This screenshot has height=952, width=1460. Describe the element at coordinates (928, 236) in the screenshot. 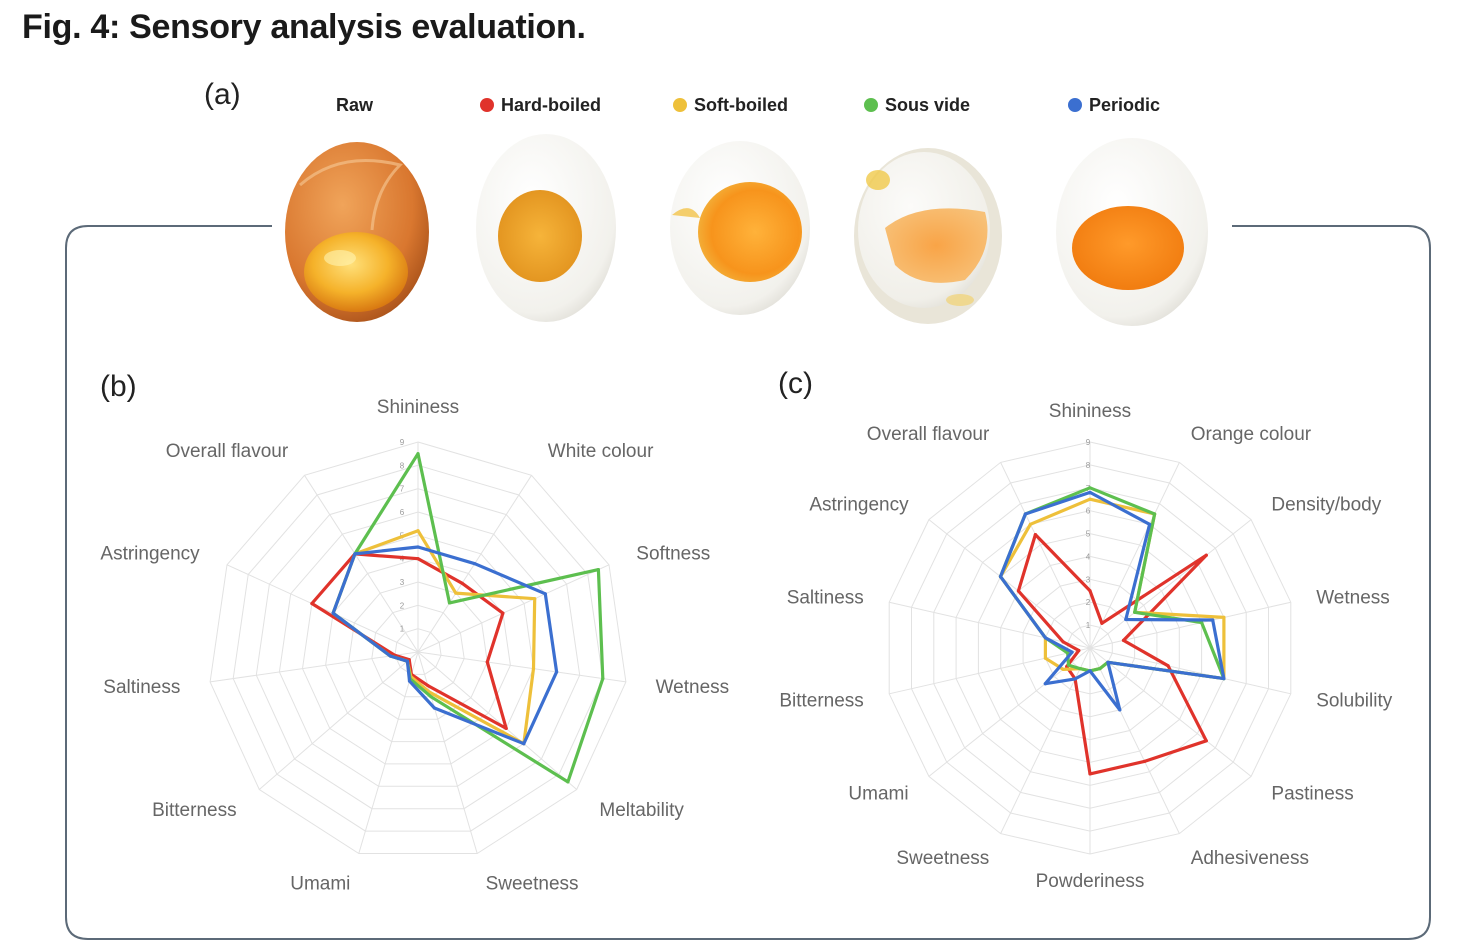

I see `egg-sous-vide` at that location.